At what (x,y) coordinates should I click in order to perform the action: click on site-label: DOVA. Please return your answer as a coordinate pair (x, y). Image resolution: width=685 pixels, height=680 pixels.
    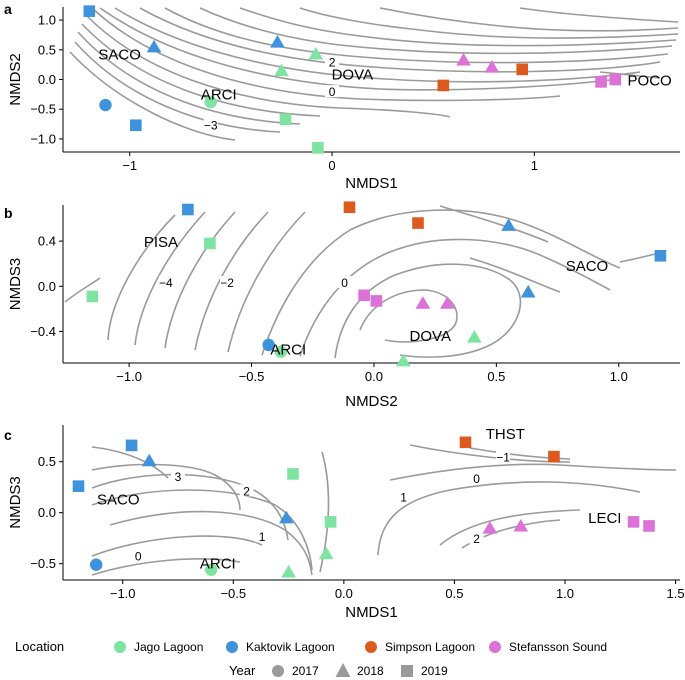
    Looking at the image, I should click on (430, 336).